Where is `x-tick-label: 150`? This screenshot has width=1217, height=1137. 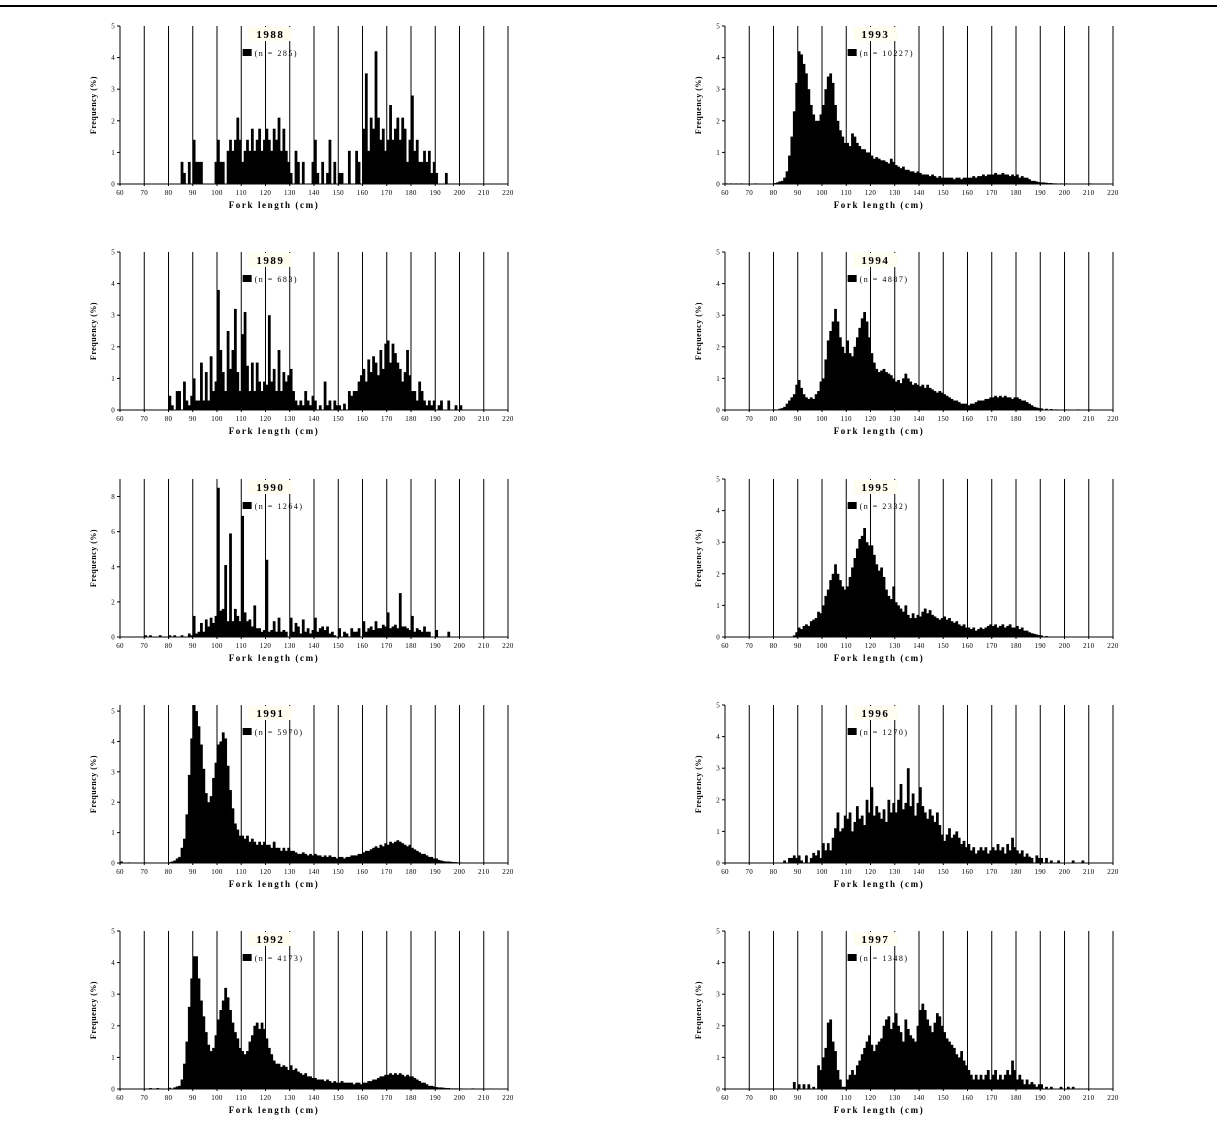 x-tick-label: 150 is located at coordinates (944, 193).